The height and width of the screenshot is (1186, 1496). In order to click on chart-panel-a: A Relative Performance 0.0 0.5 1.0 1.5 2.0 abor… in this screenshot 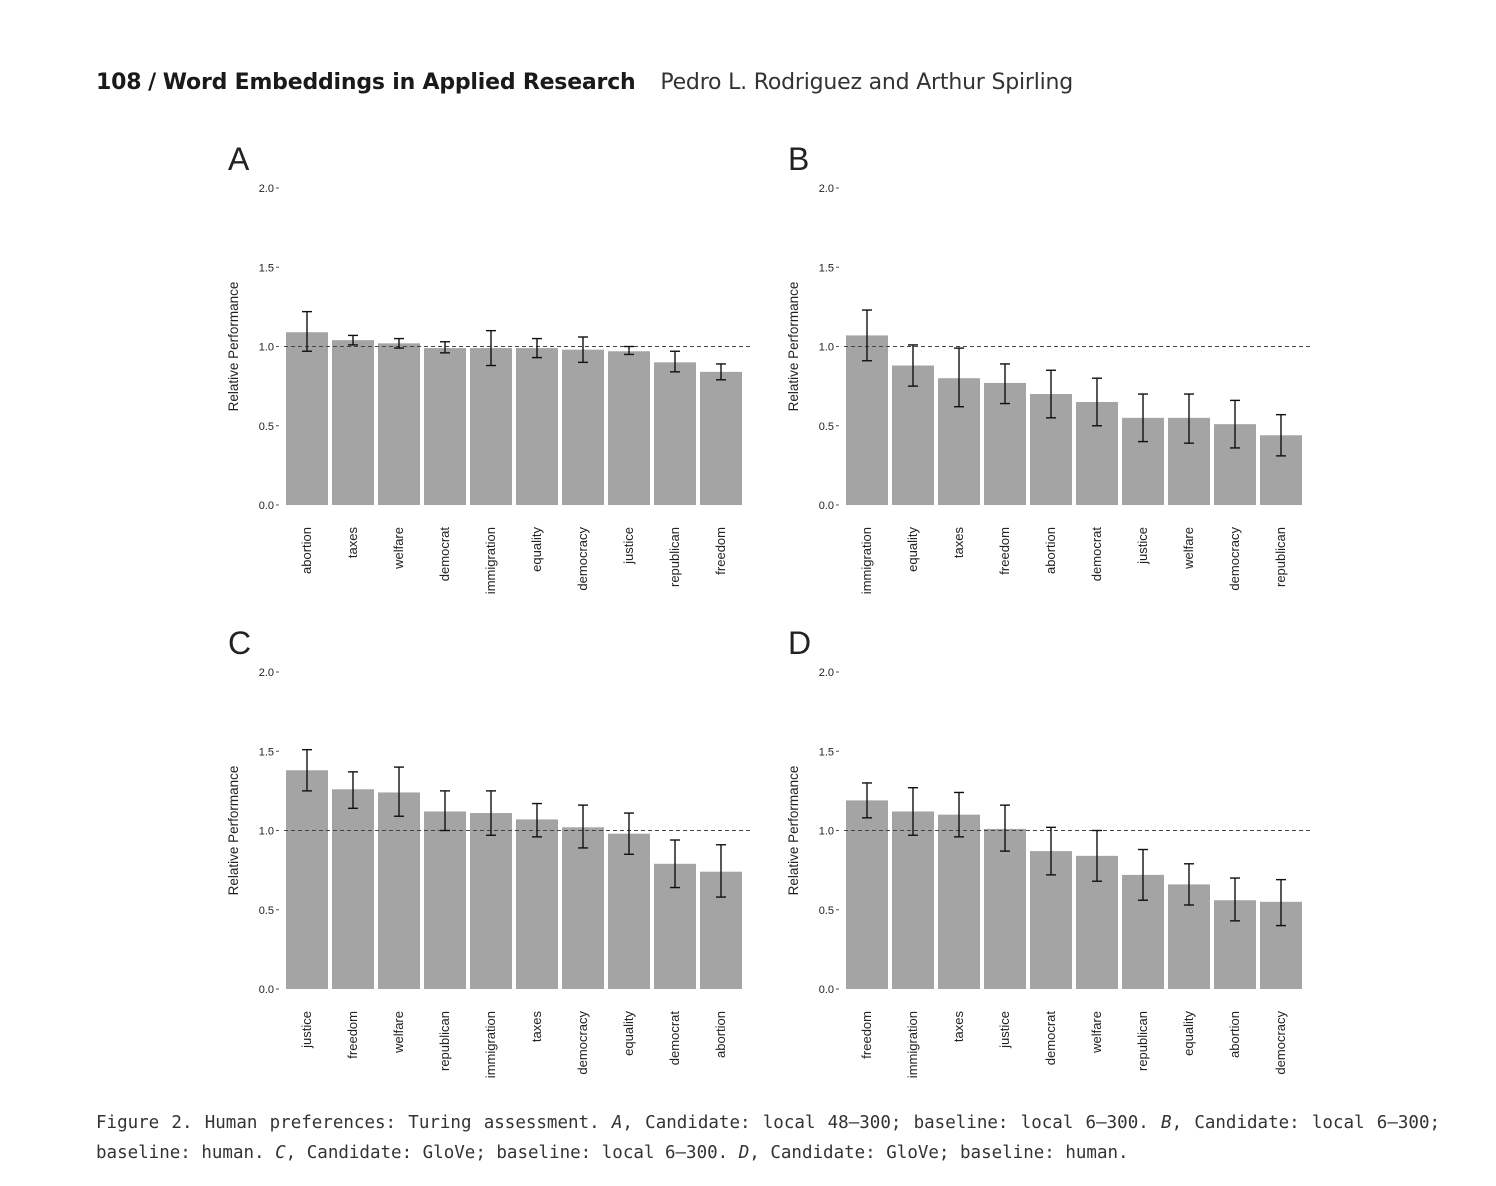, I will do `click(488, 367)`.